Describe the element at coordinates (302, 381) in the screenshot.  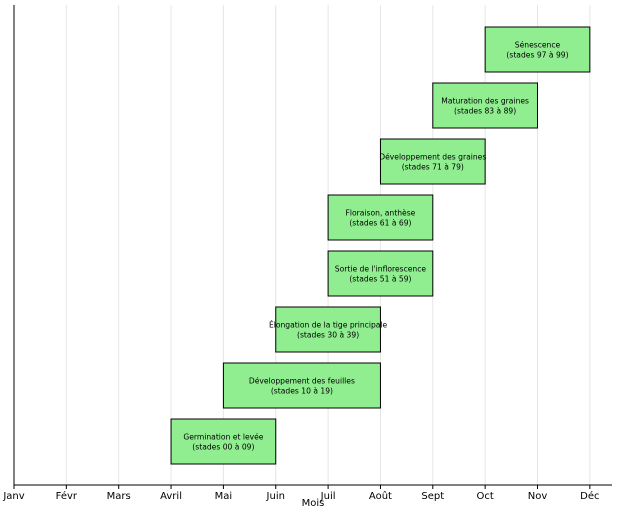
I see `phase-label: Développement des feuilles` at that location.